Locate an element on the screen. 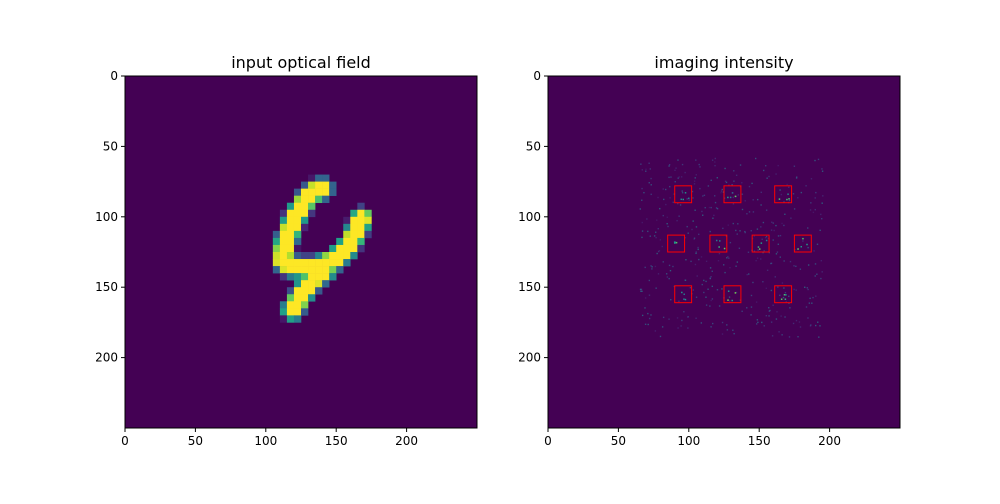  y-tick-label: 200 is located at coordinates (529, 358).